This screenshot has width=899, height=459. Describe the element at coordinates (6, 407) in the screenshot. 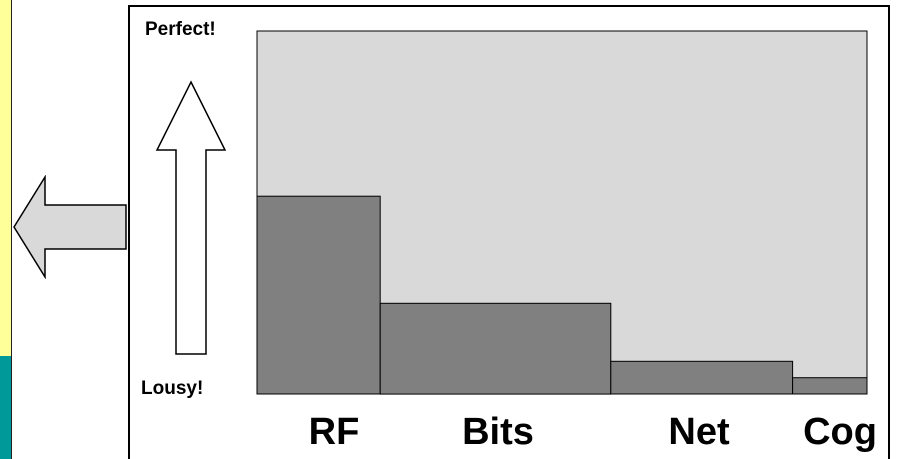

I see `side-strip-teal` at that location.